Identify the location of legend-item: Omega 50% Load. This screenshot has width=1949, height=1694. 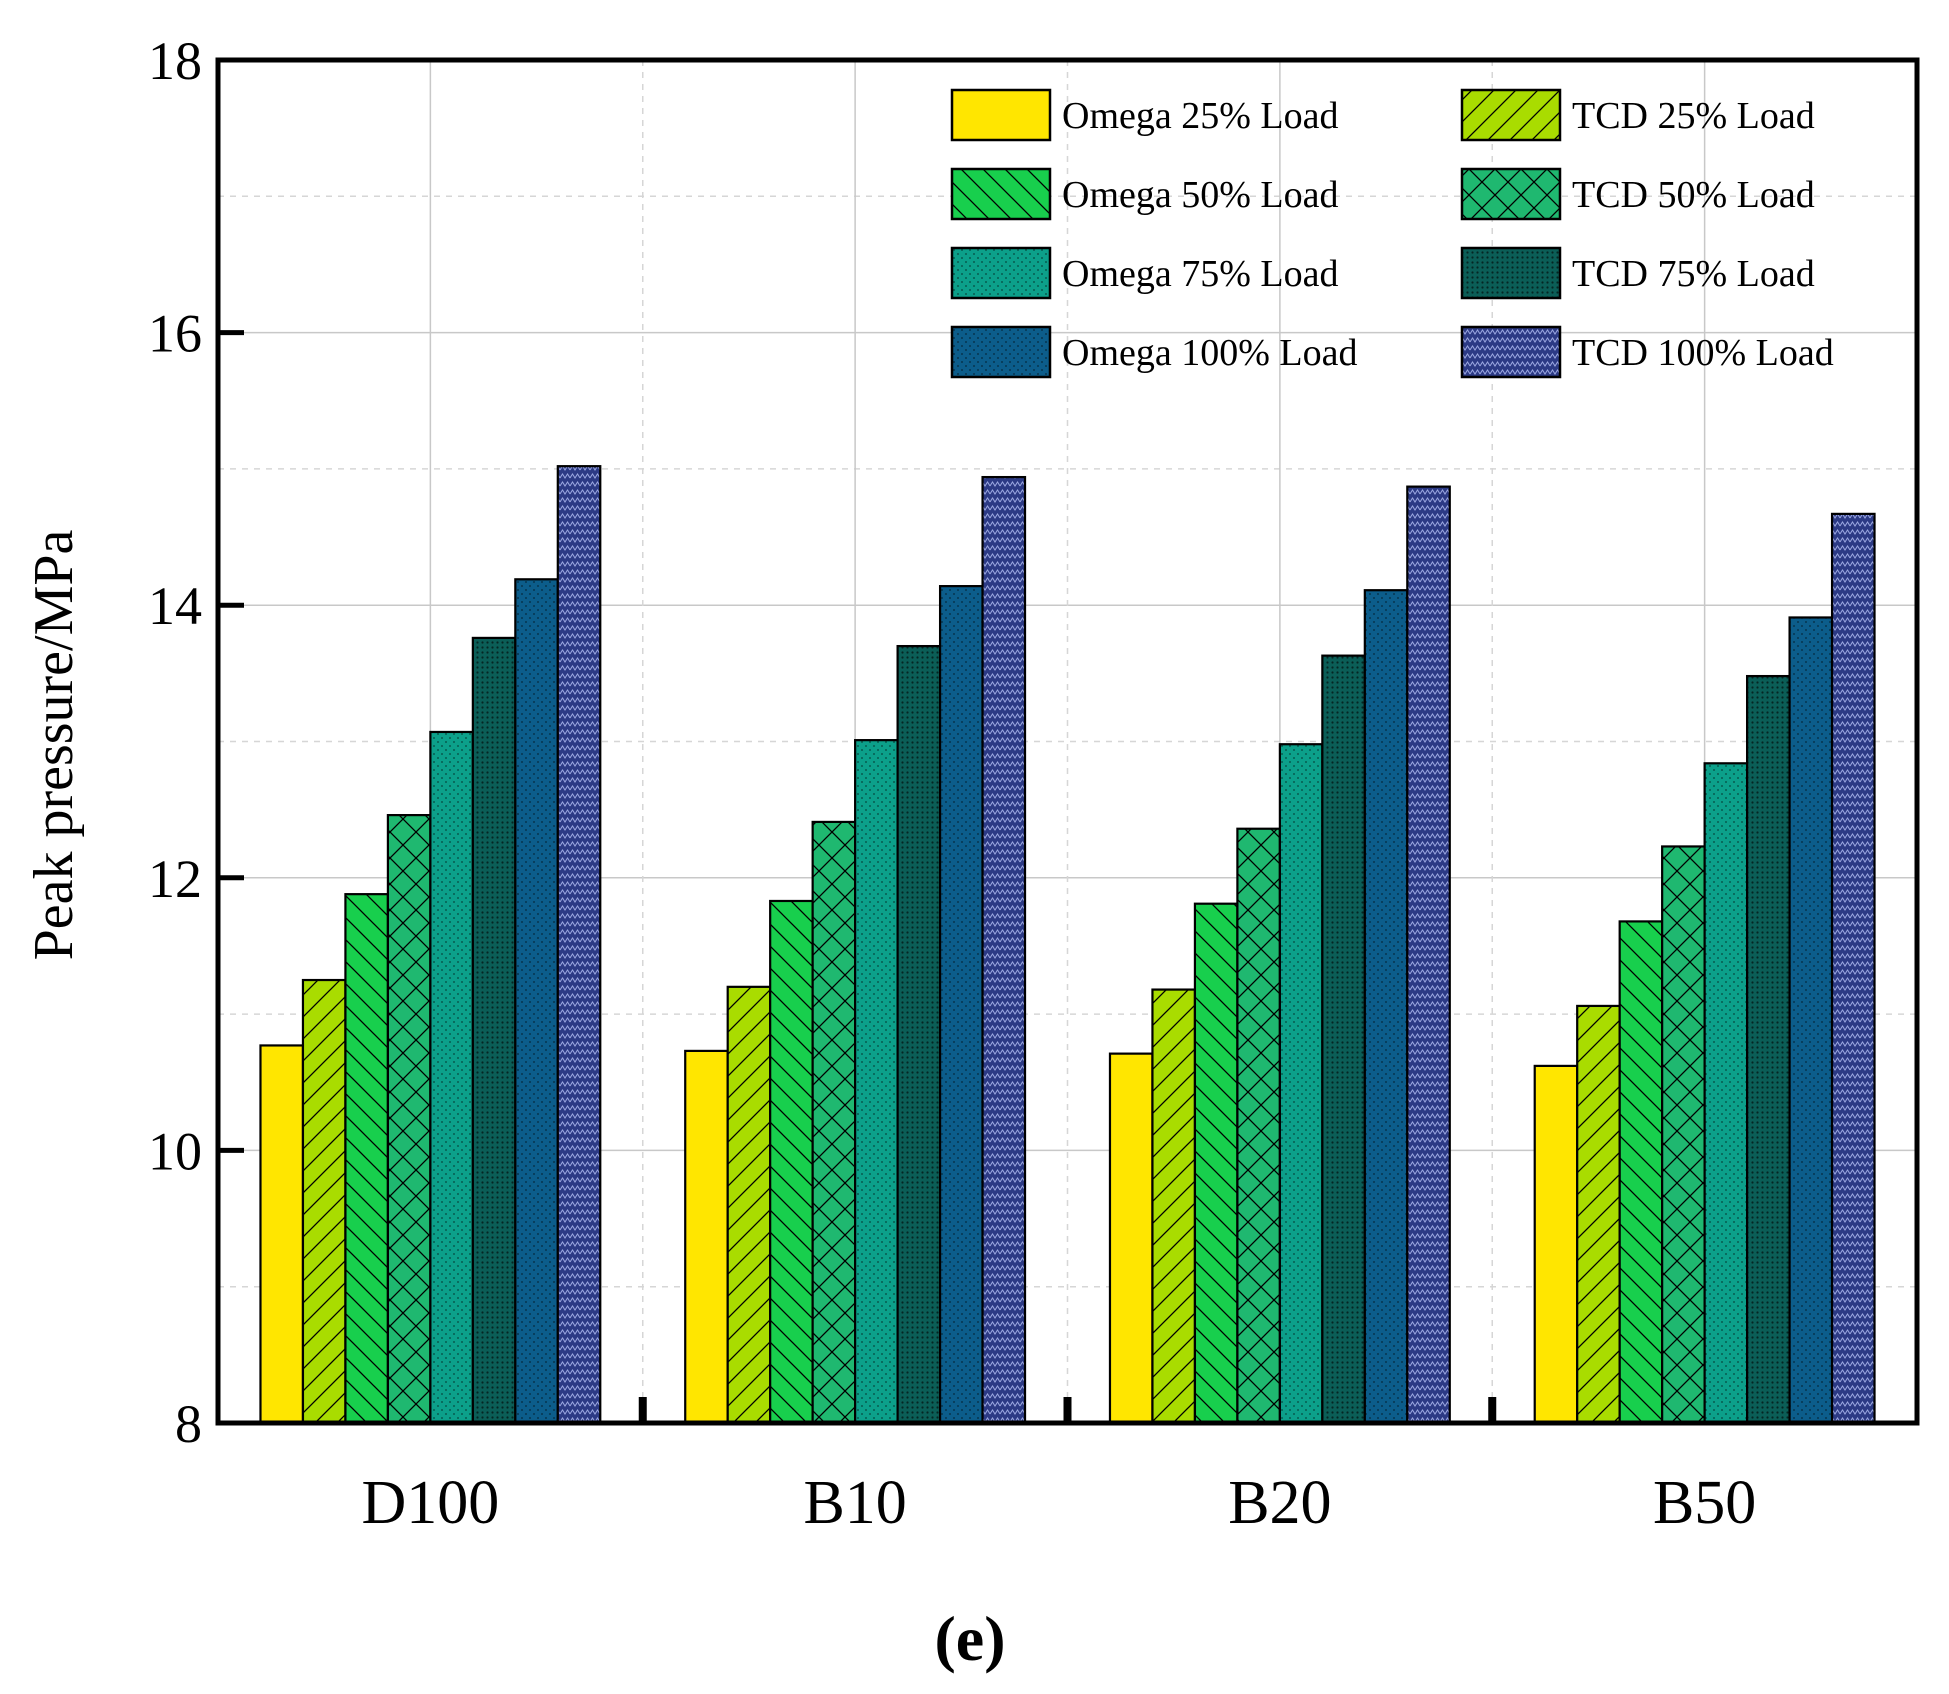
(1144, 194).